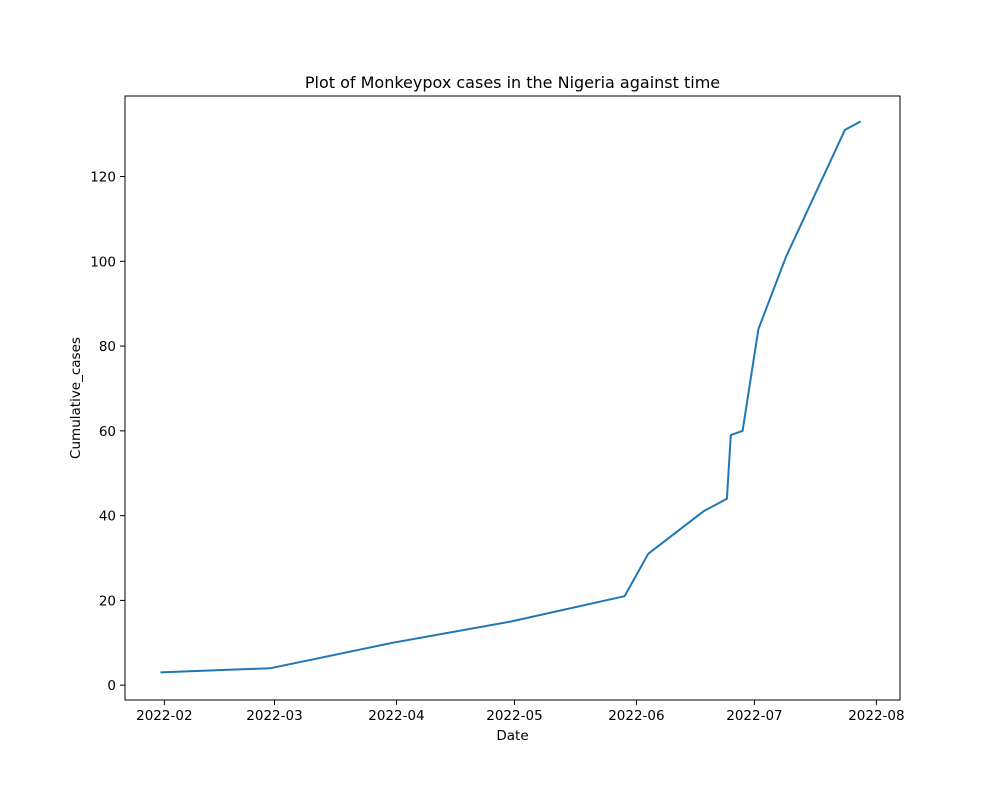 This screenshot has width=1000, height=800. What do you see at coordinates (103, 178) in the screenshot?
I see `y-tick-label: 120` at bounding box center [103, 178].